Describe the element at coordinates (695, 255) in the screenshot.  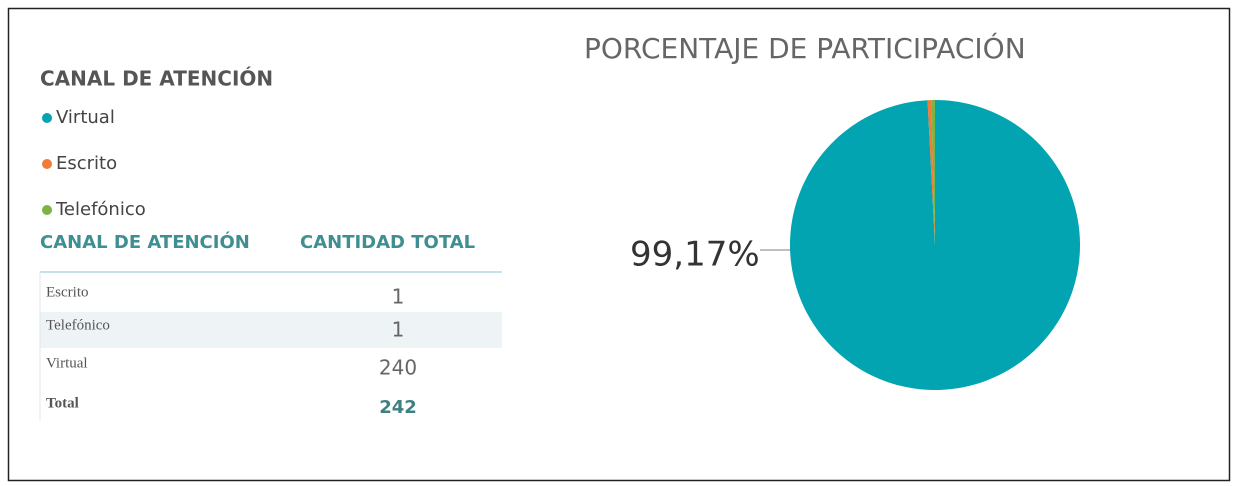
I see `data-label: 99,17%` at that location.